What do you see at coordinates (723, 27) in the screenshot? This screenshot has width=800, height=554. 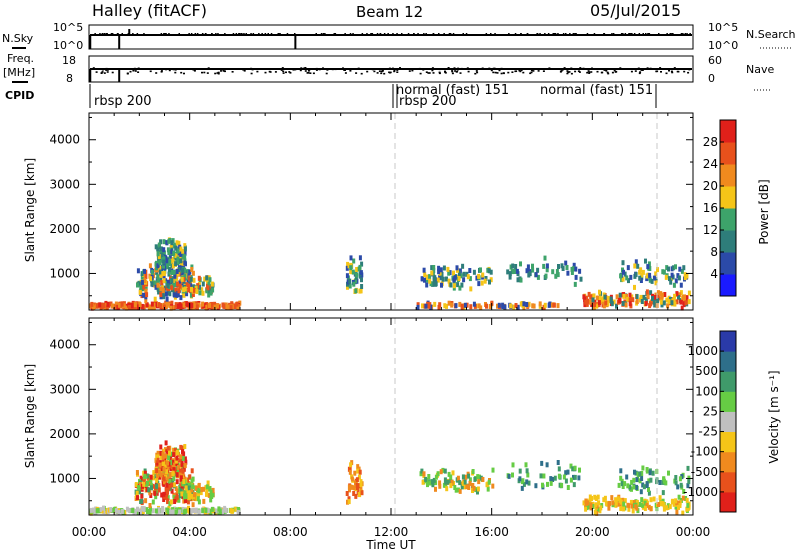 I see `nsearch-tick-top: 10^5` at bounding box center [723, 27].